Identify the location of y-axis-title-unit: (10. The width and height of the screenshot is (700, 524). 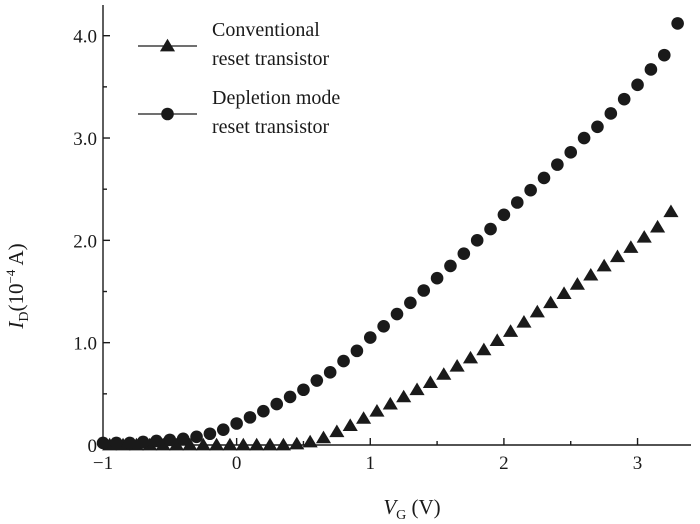
(16, 297).